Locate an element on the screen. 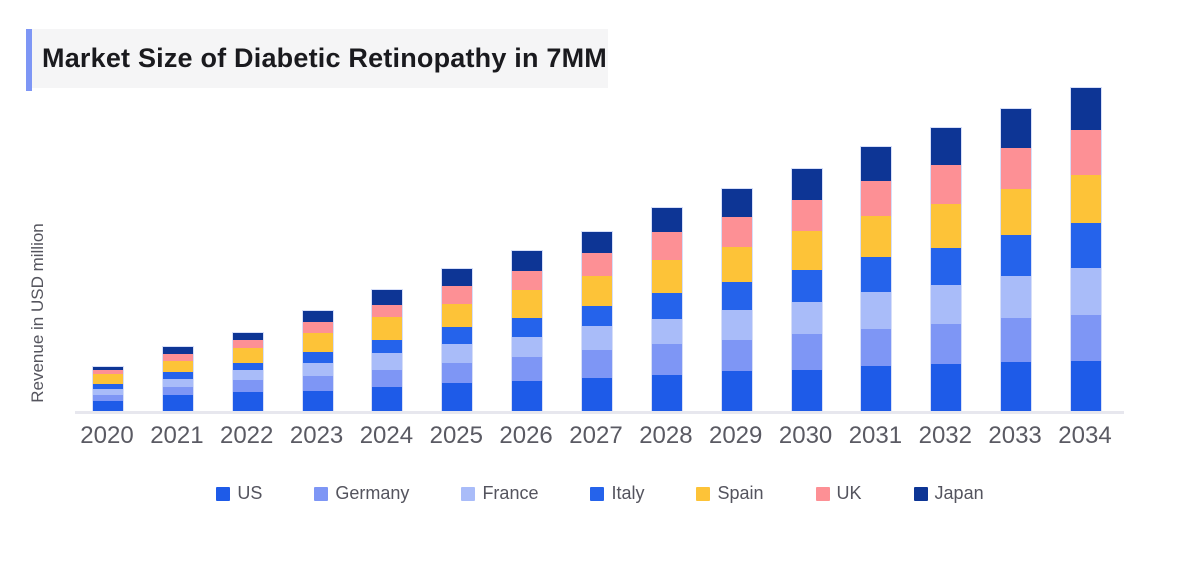  legend-item-us: US is located at coordinates (239, 493).